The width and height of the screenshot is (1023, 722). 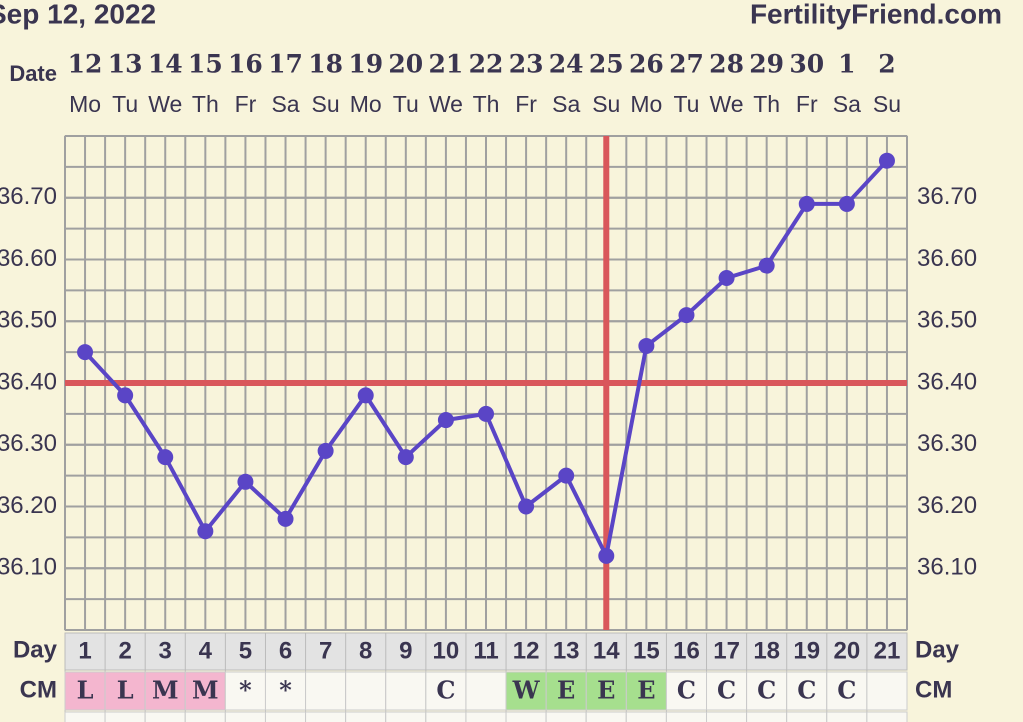 What do you see at coordinates (285, 650) in the screenshot?
I see `day-number: 6` at bounding box center [285, 650].